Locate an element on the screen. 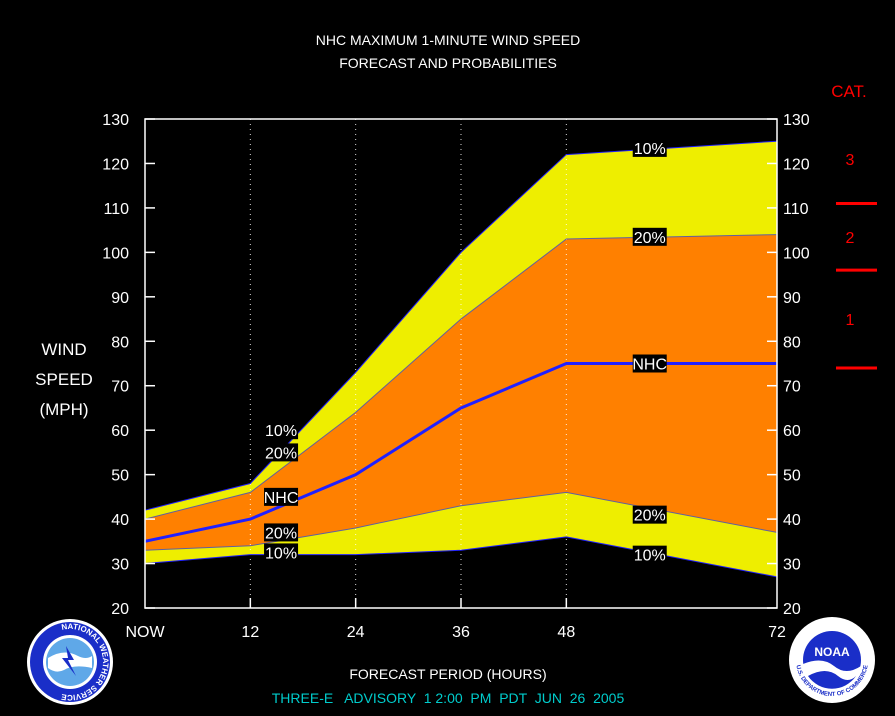 The image size is (895, 716). y-tick-label-left: 90 is located at coordinates (120, 298).